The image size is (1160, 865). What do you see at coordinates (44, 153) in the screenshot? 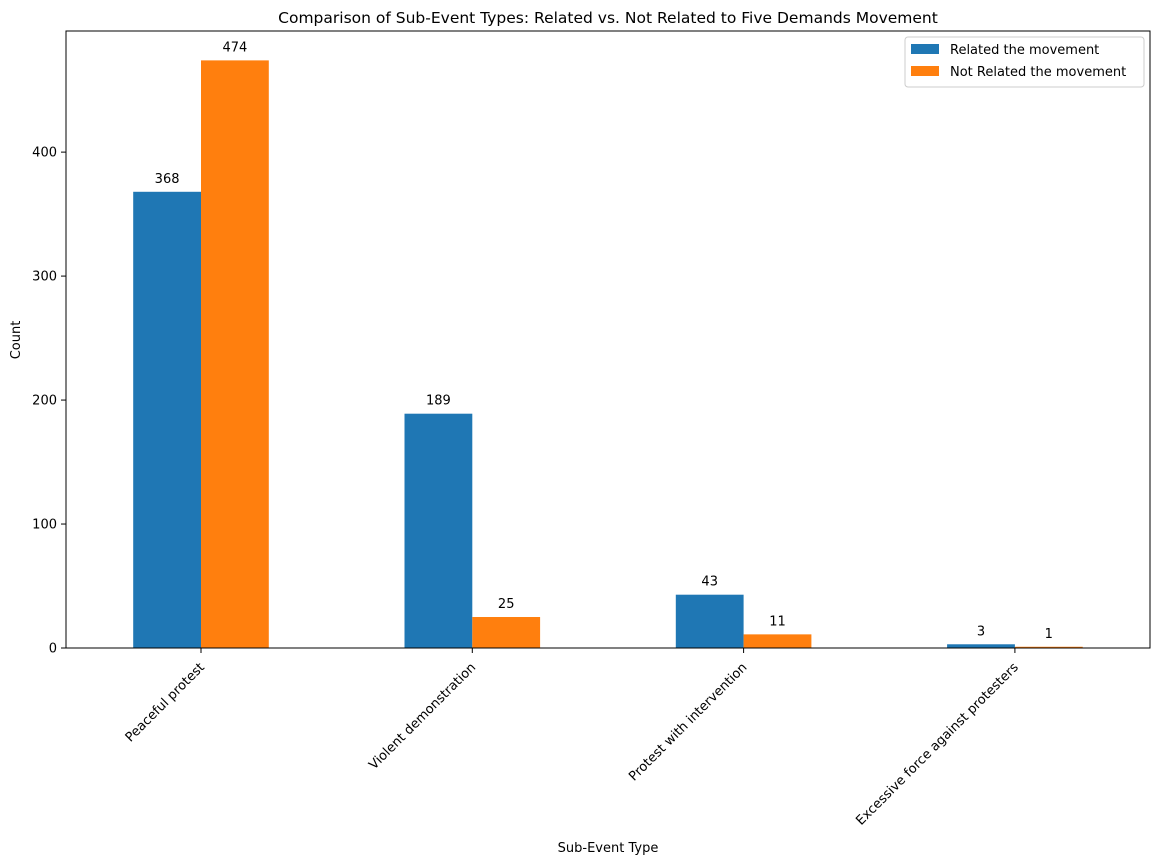
I see `y-tick-label: 400` at bounding box center [44, 153].